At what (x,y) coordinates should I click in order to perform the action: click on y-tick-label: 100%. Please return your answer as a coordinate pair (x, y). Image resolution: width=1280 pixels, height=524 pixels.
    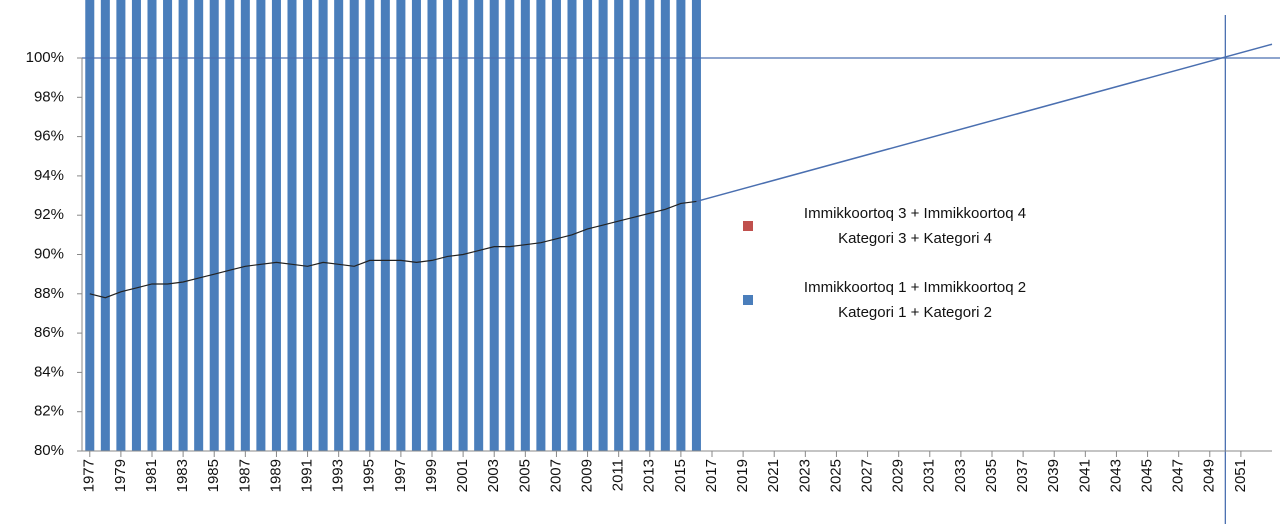
    Looking at the image, I should click on (45, 57).